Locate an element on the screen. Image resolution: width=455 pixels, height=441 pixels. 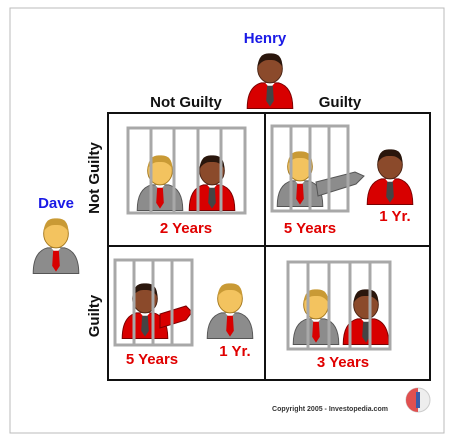
sentence: 3 Years is located at coordinates (343, 362).